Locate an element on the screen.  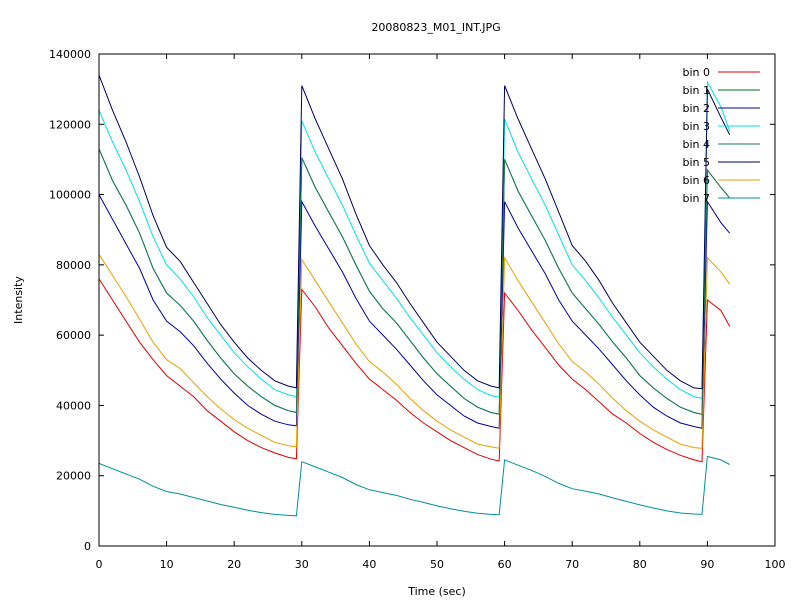
legend-label: bin 2 is located at coordinates (696, 108).